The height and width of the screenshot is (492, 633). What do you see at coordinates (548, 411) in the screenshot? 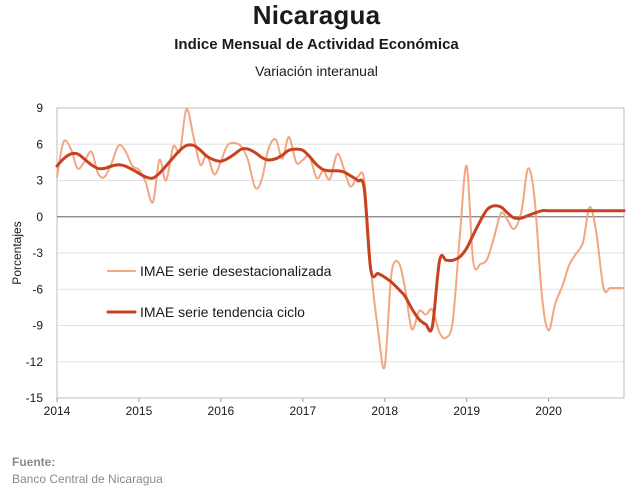
I see `x-tick-label: 2020` at bounding box center [548, 411].